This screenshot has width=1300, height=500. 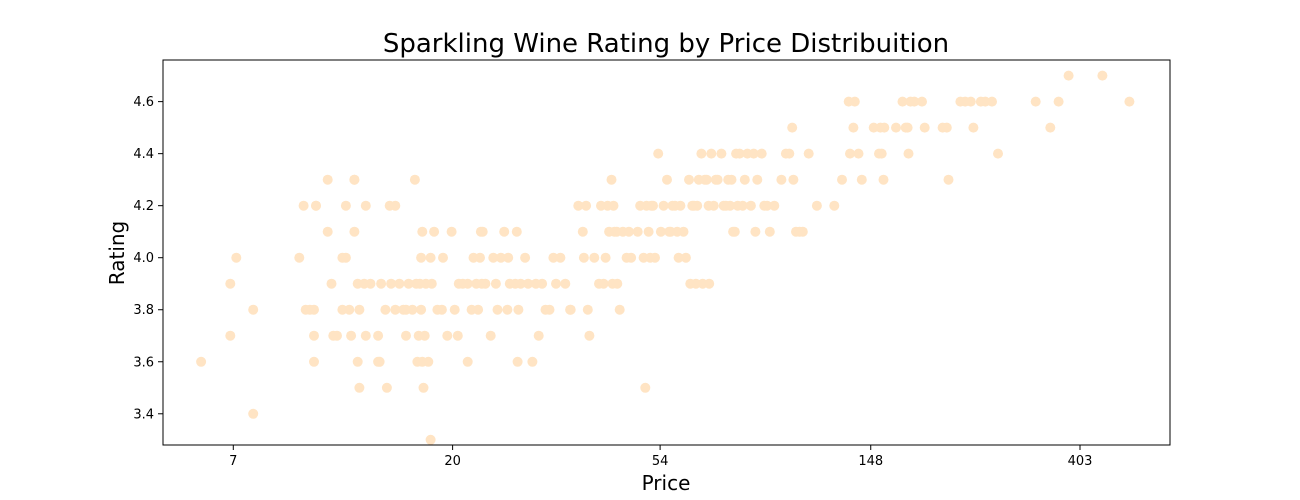 What do you see at coordinates (148, 258) in the screenshot?
I see `y-axis-ticks: 3.4 3.6 3.8 4.0 4.2 4.4 4.6` at bounding box center [148, 258].